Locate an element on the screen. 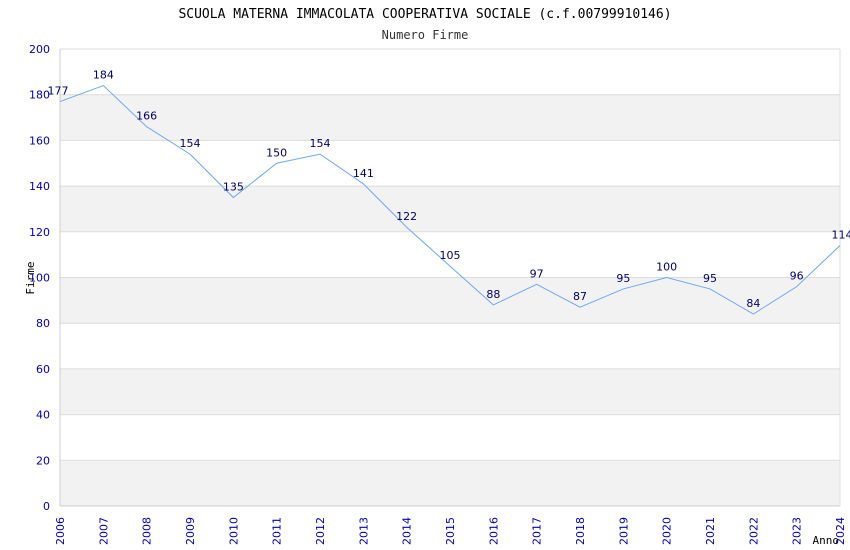  x-tick-label: 2020 is located at coordinates (667, 531).